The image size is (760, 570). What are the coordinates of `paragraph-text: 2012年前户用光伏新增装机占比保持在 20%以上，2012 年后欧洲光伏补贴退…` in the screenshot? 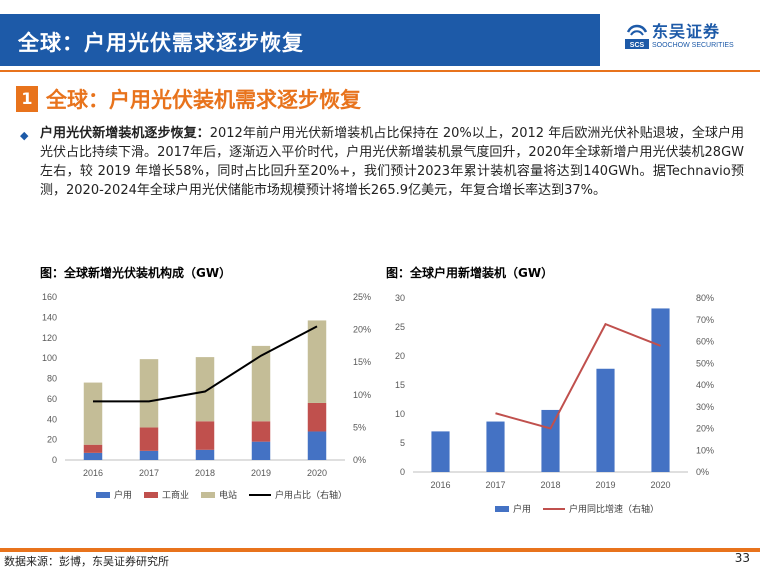 It's located at (392, 162).